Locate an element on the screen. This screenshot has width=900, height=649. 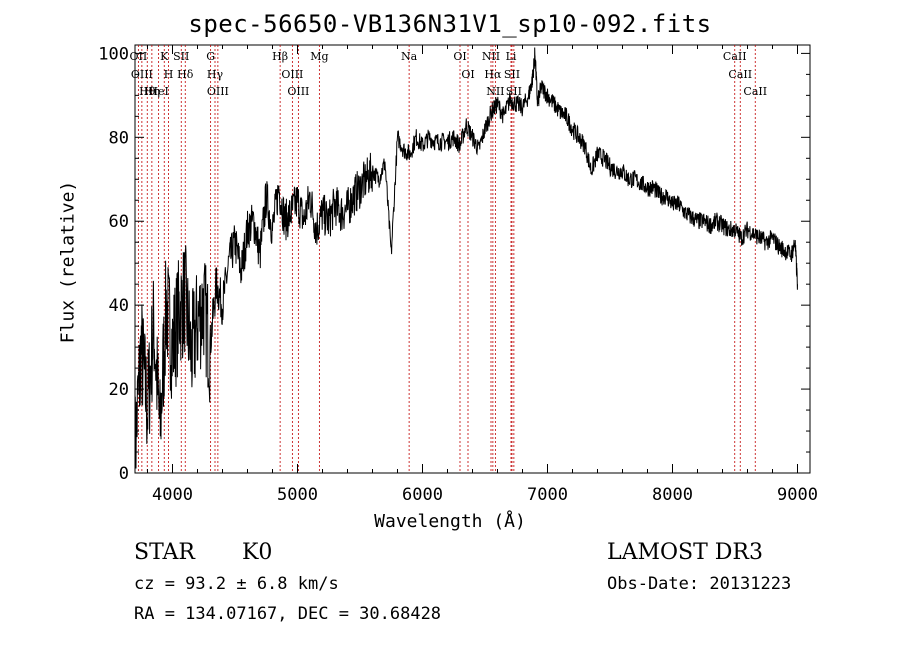
x-tick-label: 9000 is located at coordinates (797, 495).